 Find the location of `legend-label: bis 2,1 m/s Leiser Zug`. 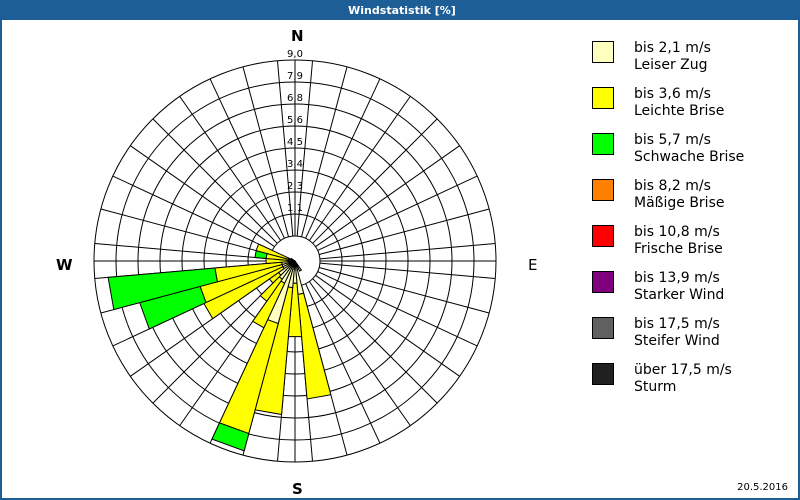

legend-label: bis 2,1 m/s Leiser Zug is located at coordinates (672, 56).